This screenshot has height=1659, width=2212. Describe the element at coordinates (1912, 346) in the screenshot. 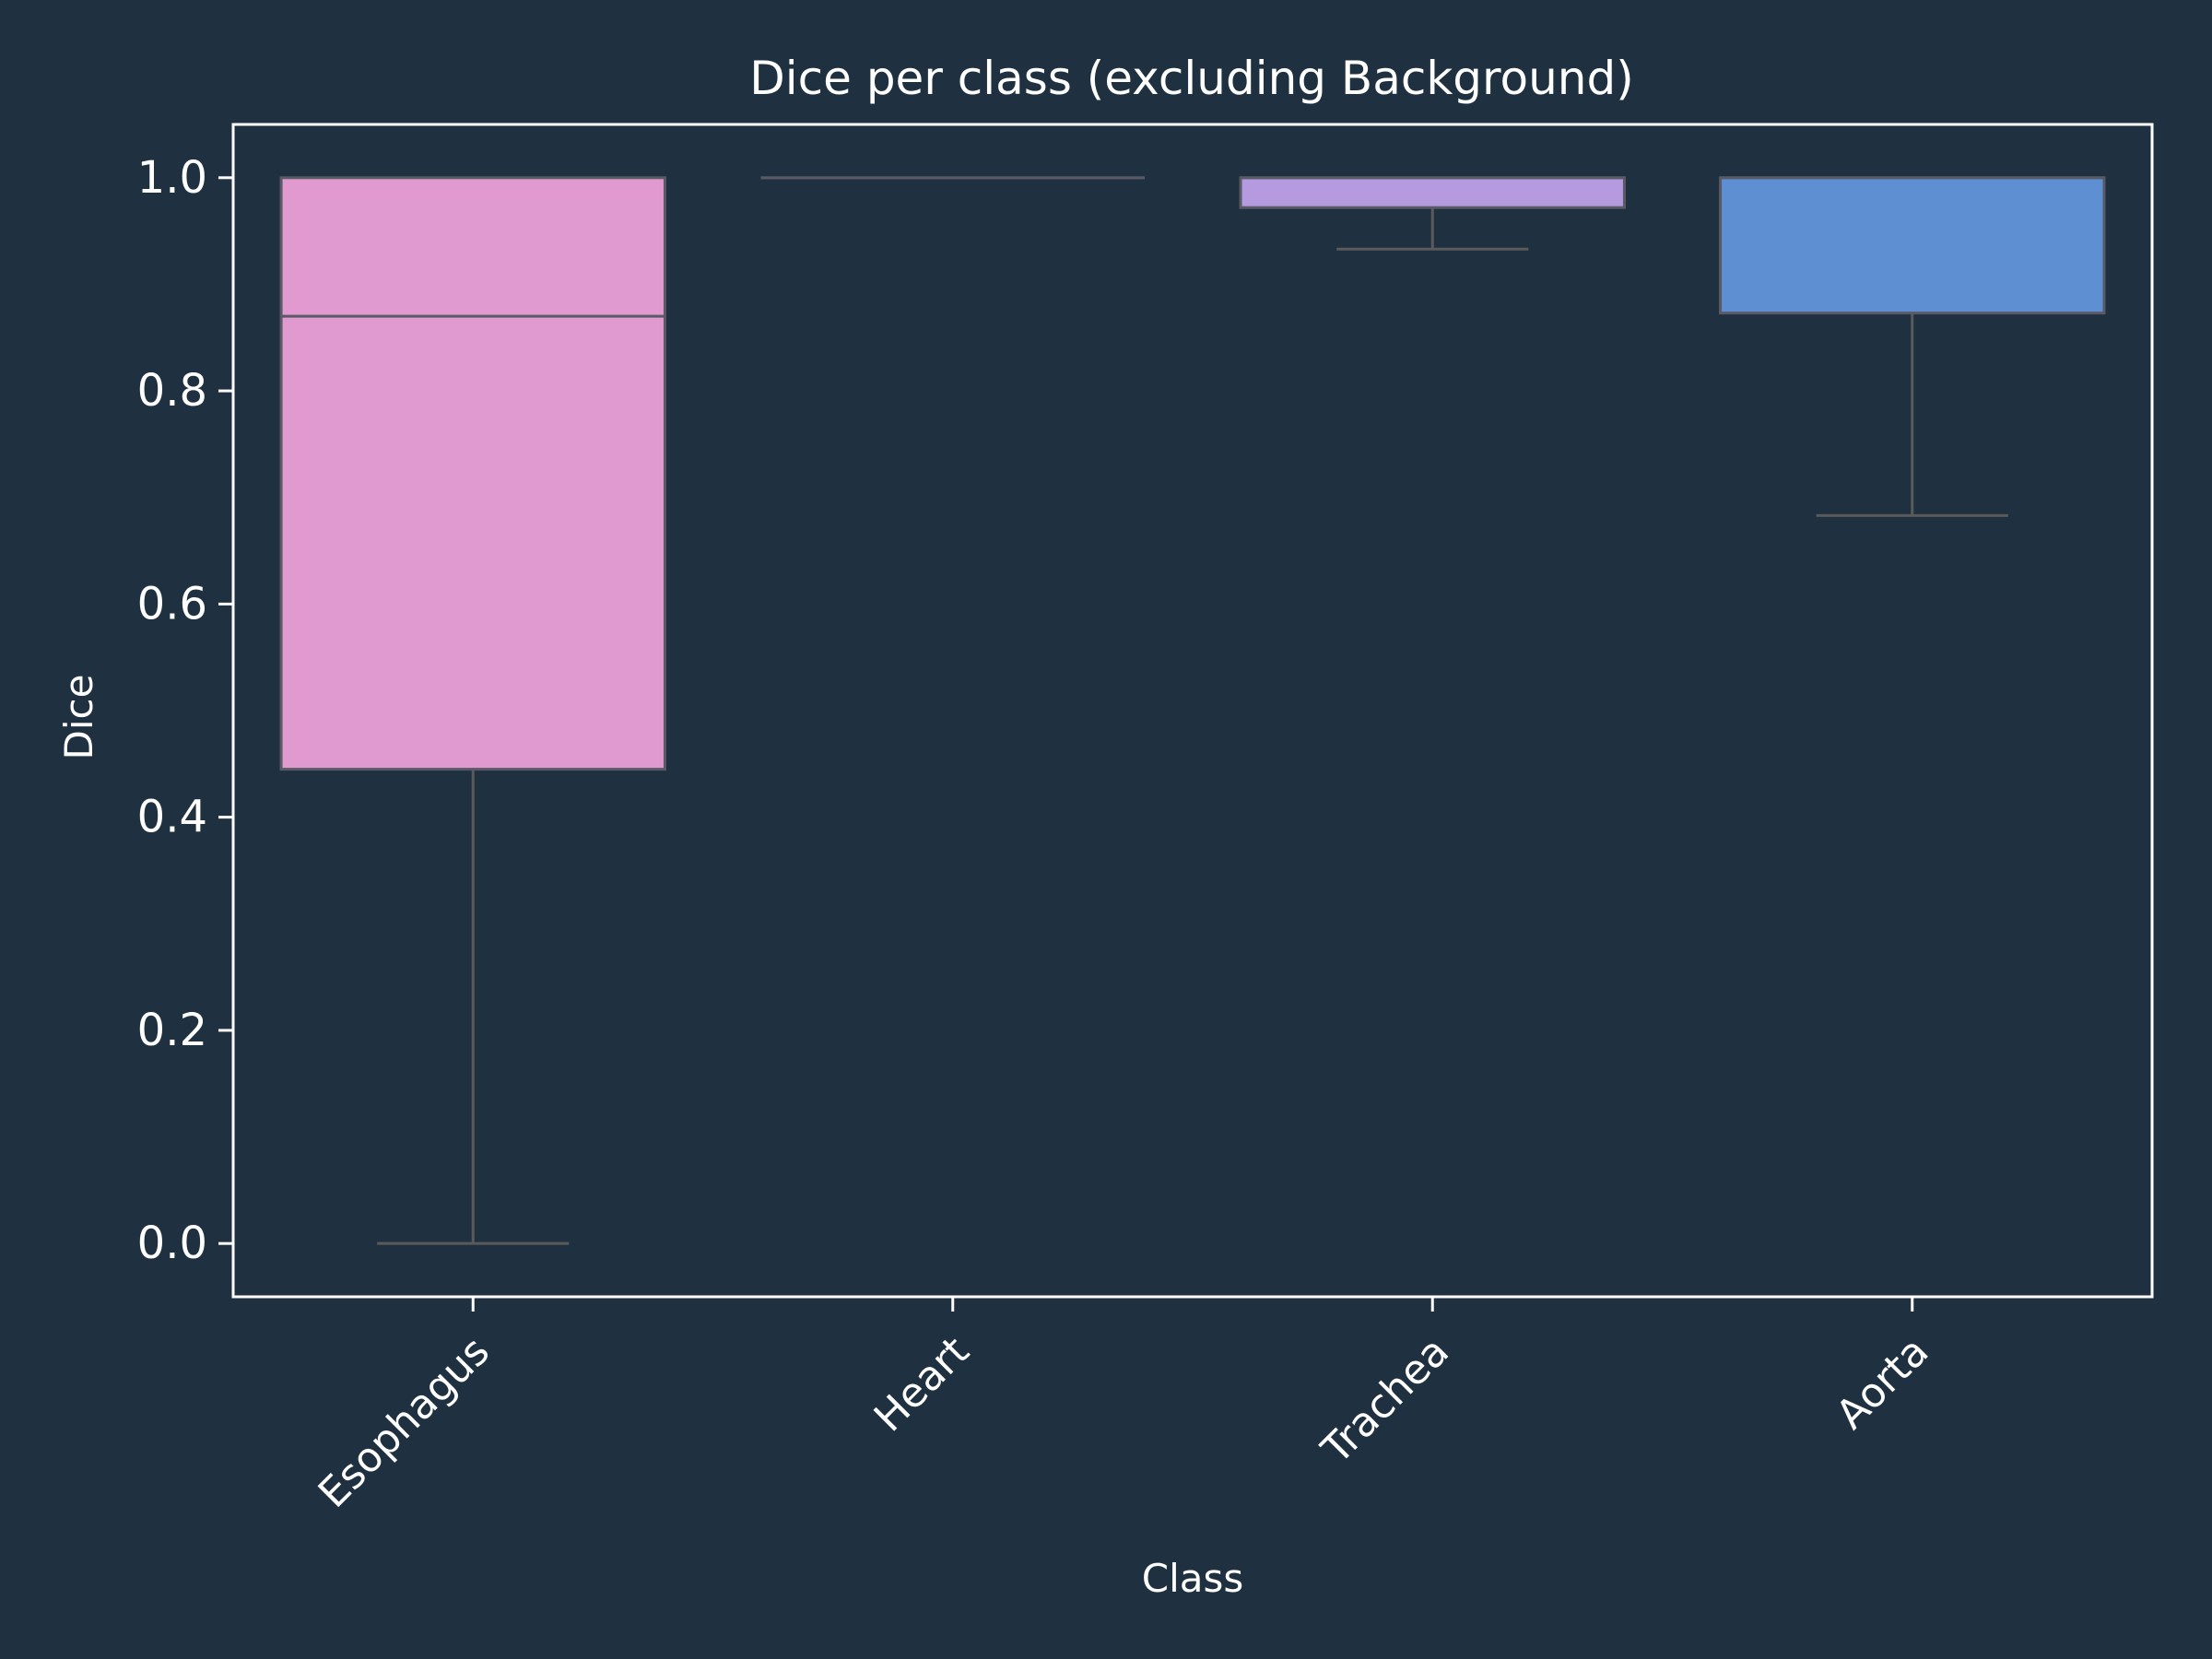

I see `box-aorta` at that location.